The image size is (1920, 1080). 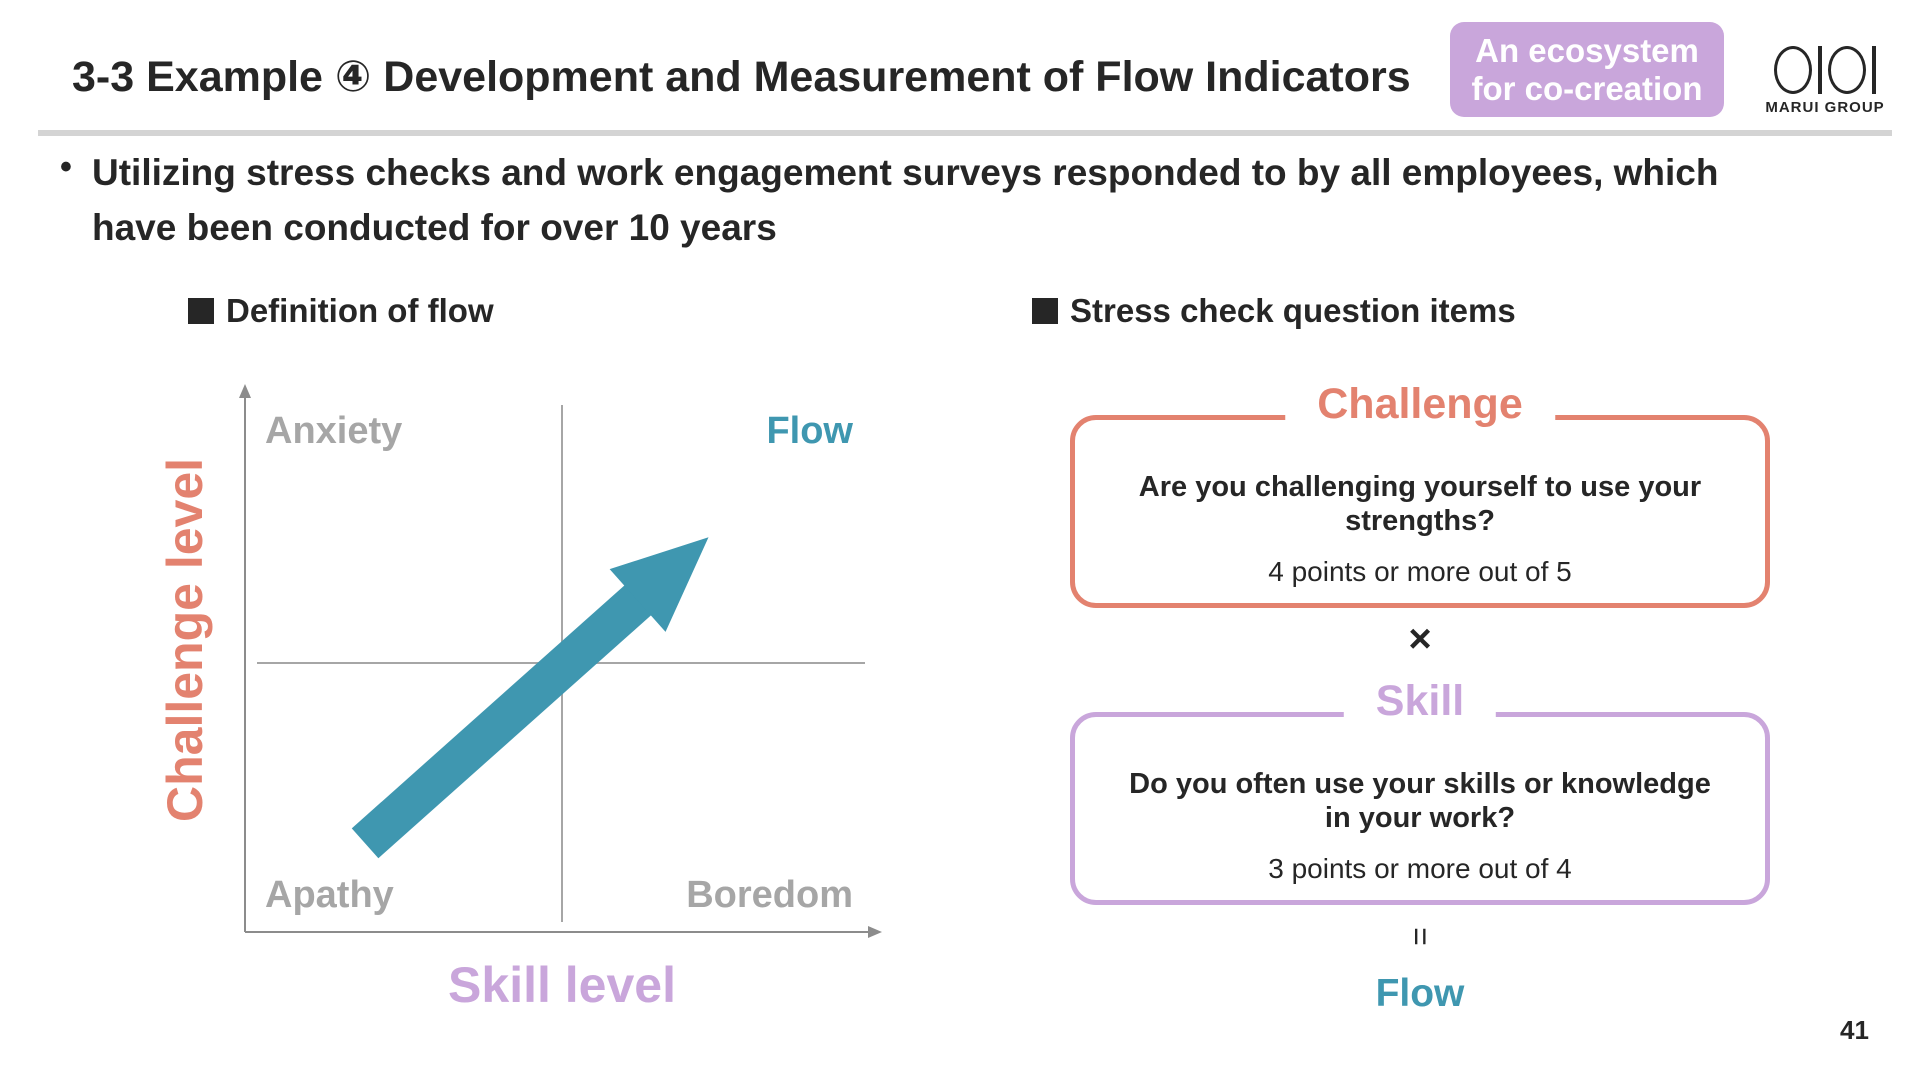 I want to click on stress-check-heading: Stress check question items, so click(x=1274, y=311).